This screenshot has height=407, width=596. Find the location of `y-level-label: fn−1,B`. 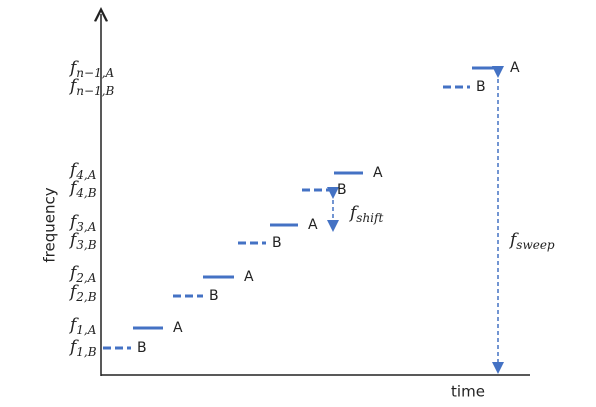

y-level-label: fn−1,B is located at coordinates (91, 87).